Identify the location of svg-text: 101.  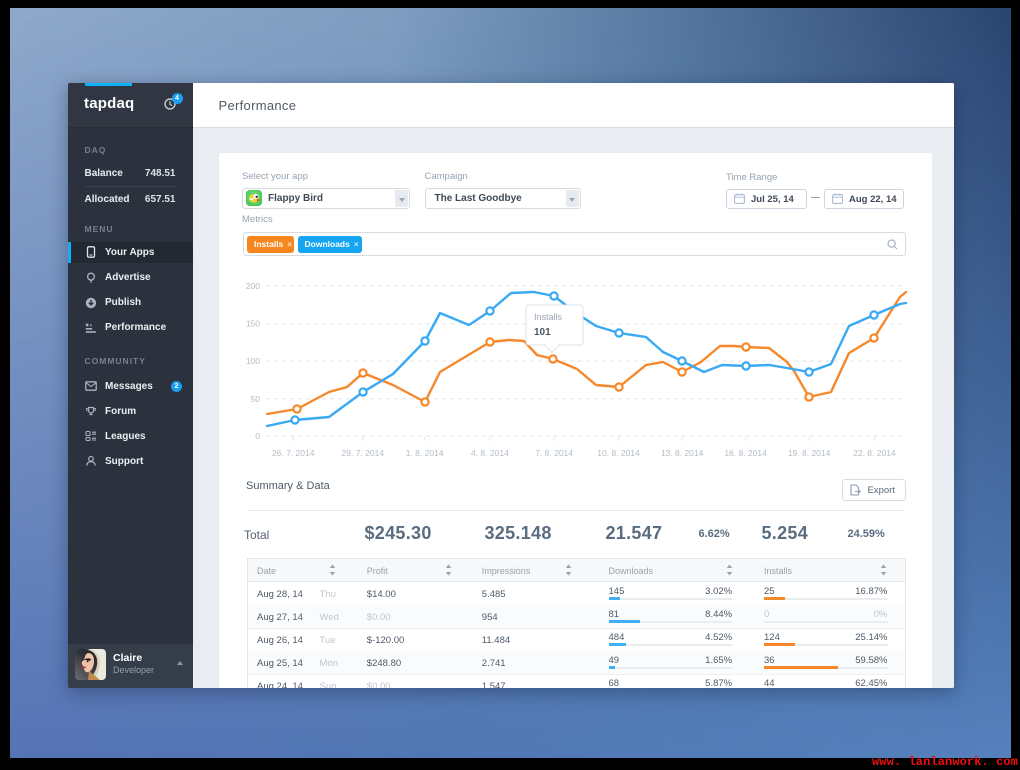
(542, 332).